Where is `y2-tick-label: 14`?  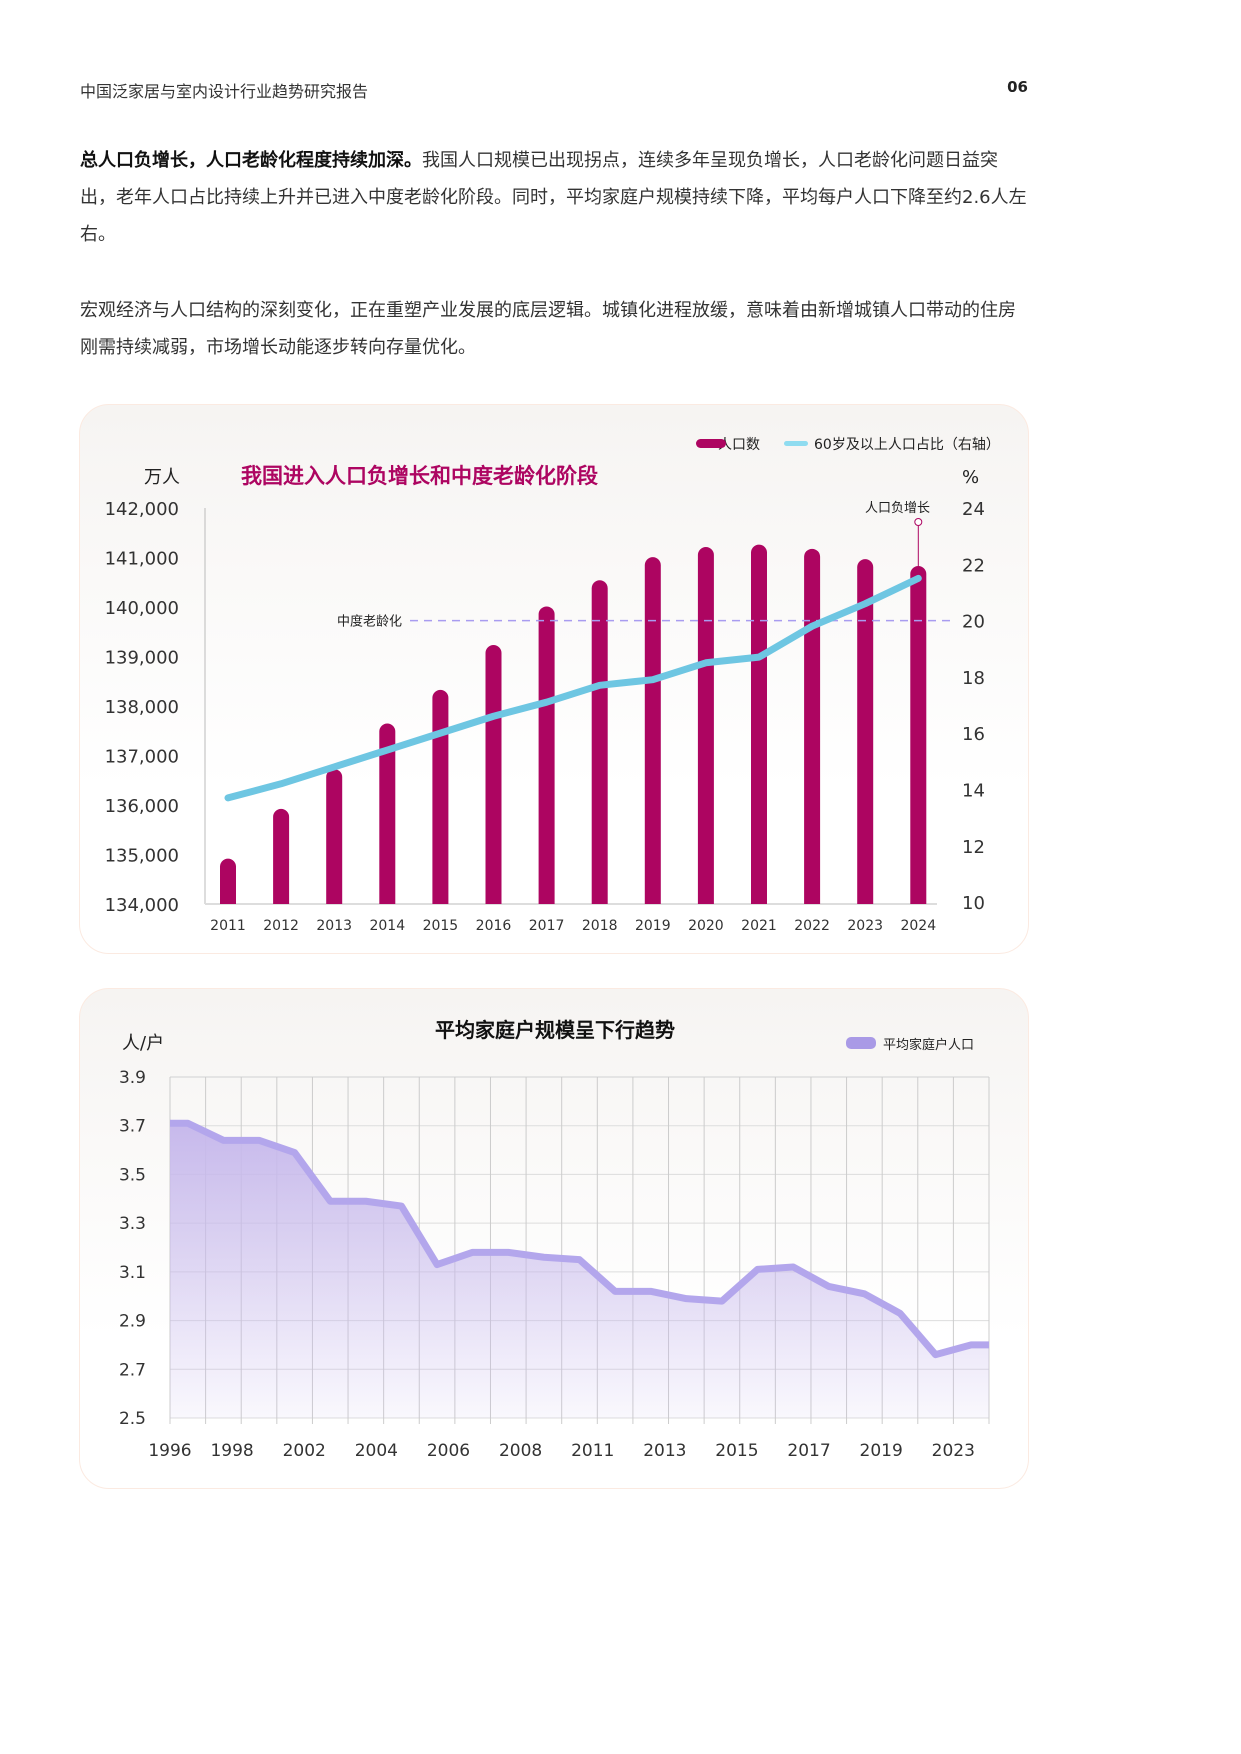 y2-tick-label: 14 is located at coordinates (973, 791).